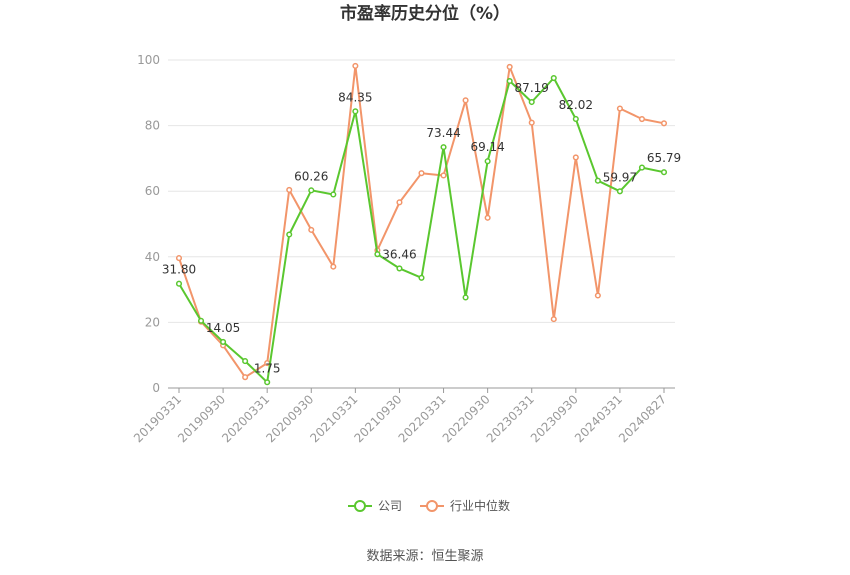  Describe the element at coordinates (152, 257) in the screenshot. I see `y-tick-label: 40` at that location.